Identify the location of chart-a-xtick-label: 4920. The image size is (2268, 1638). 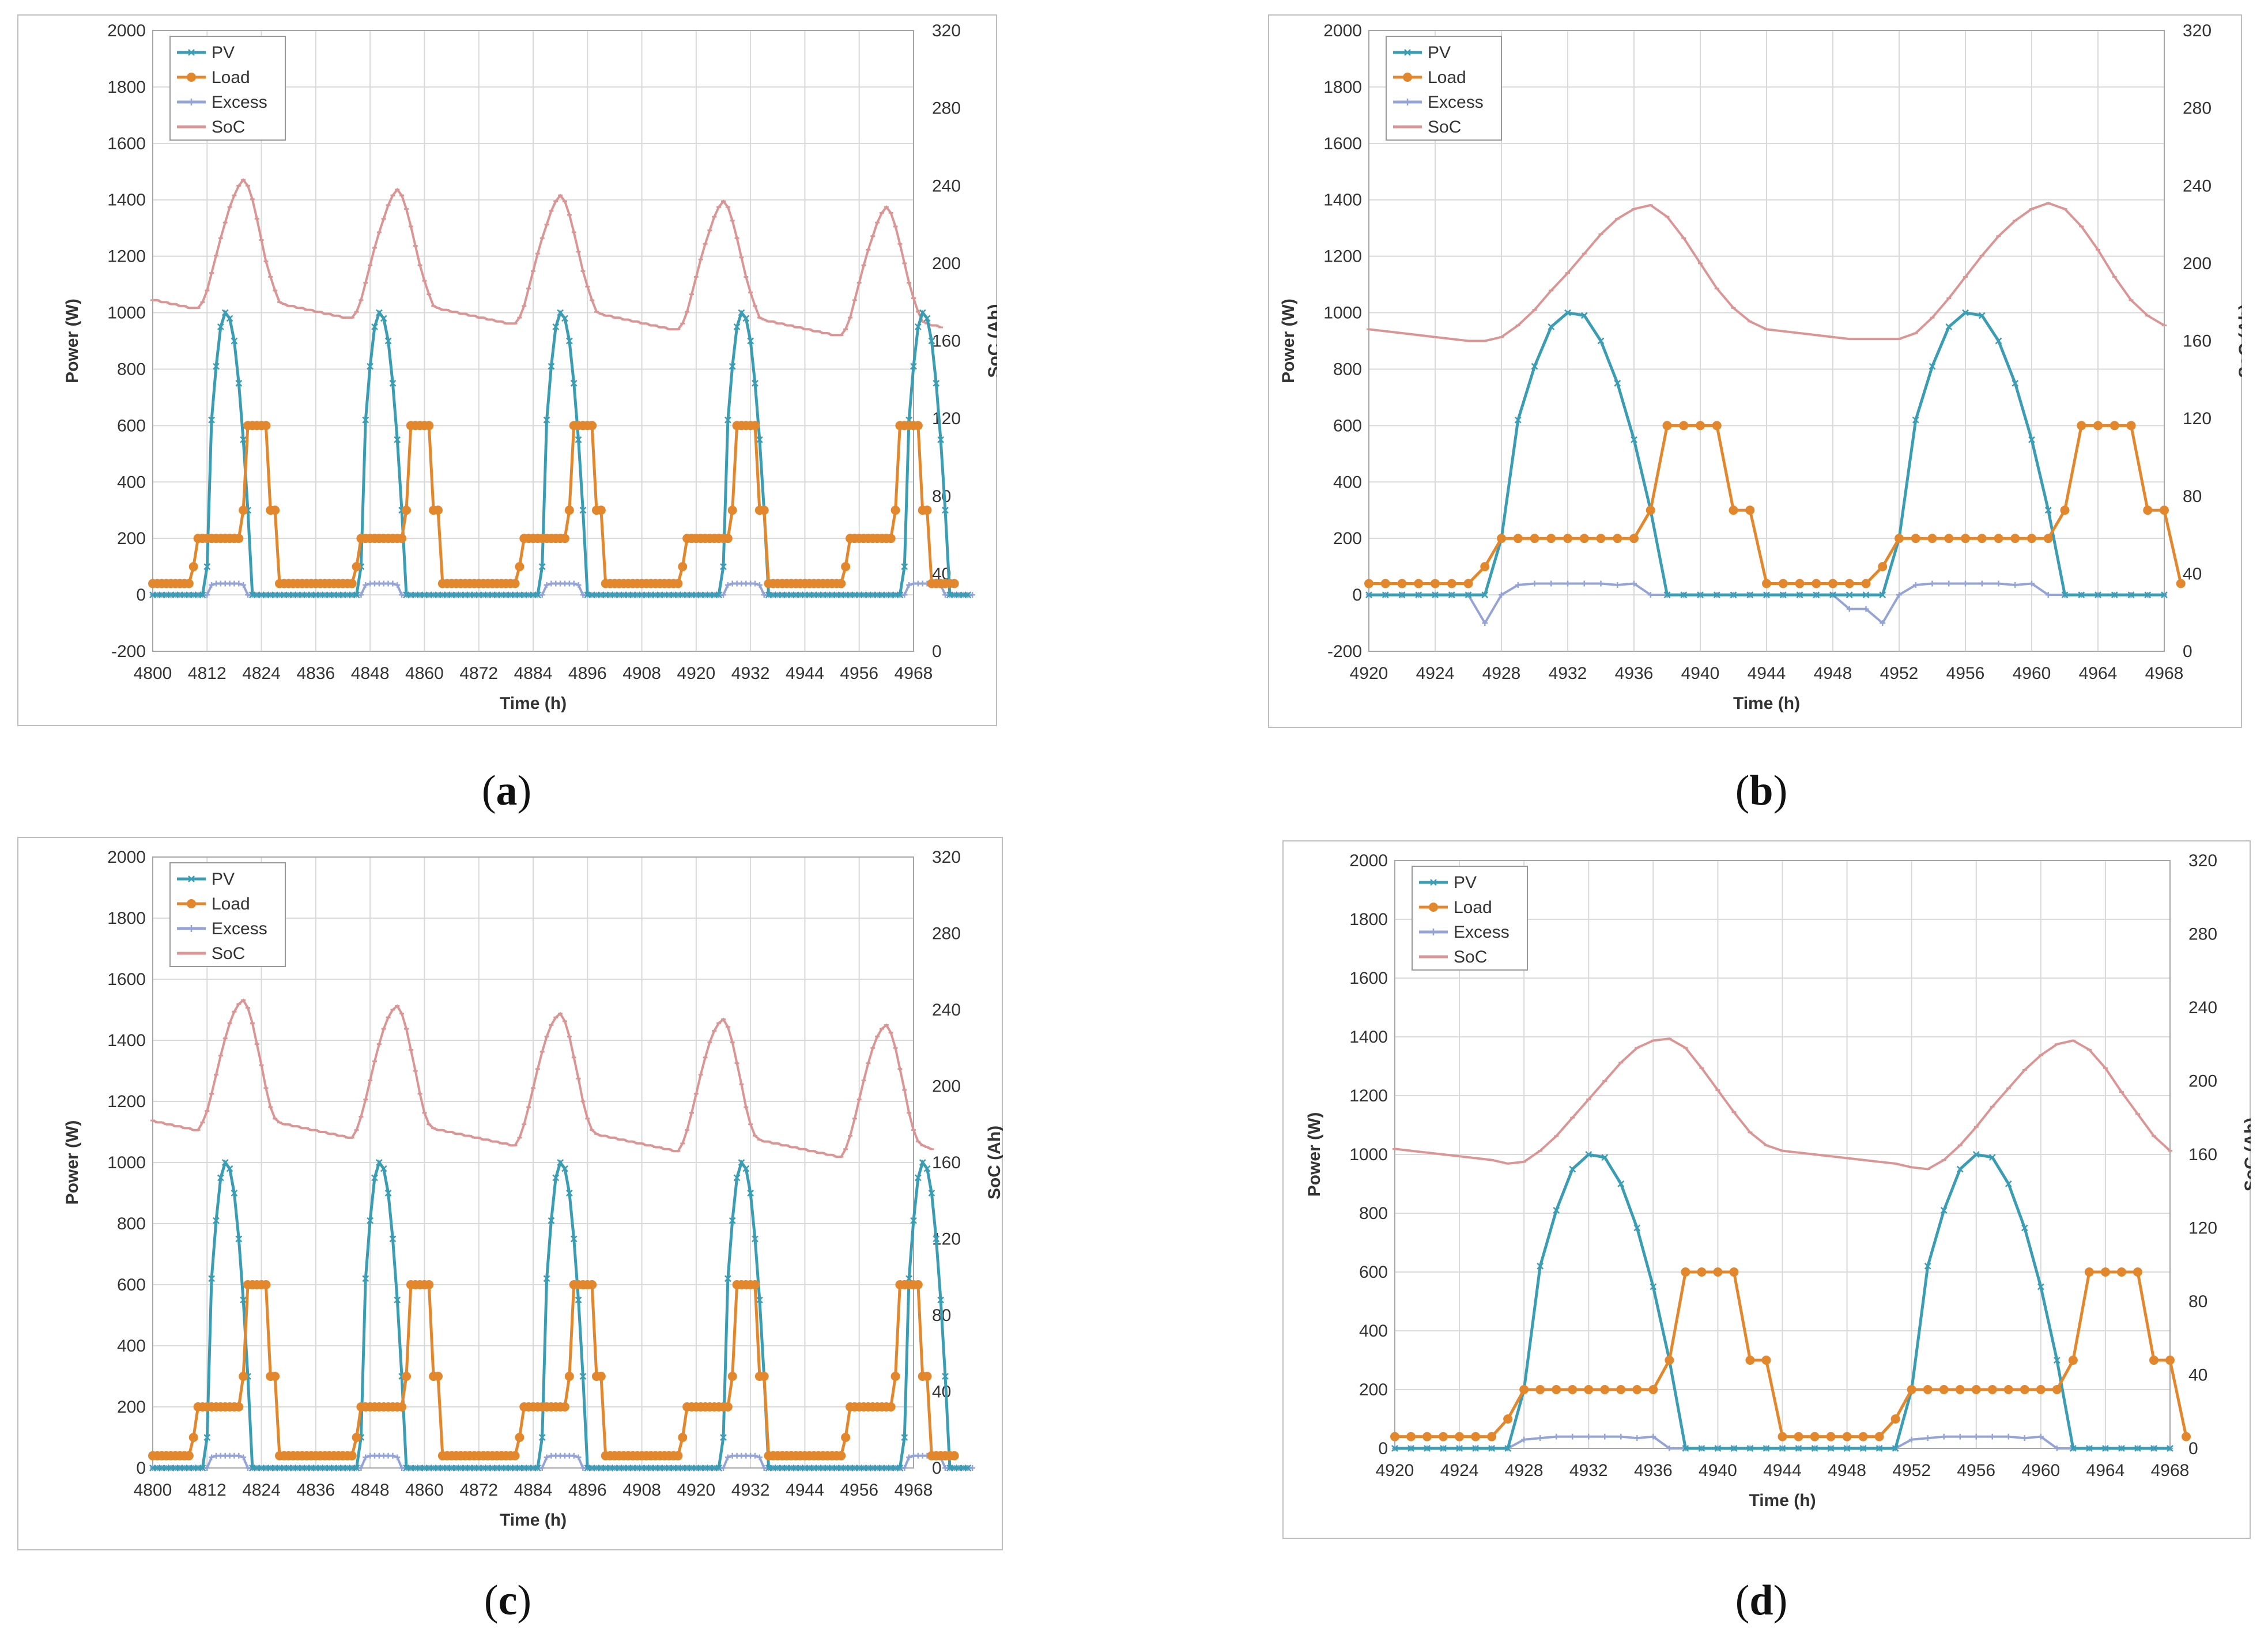
(696, 673).